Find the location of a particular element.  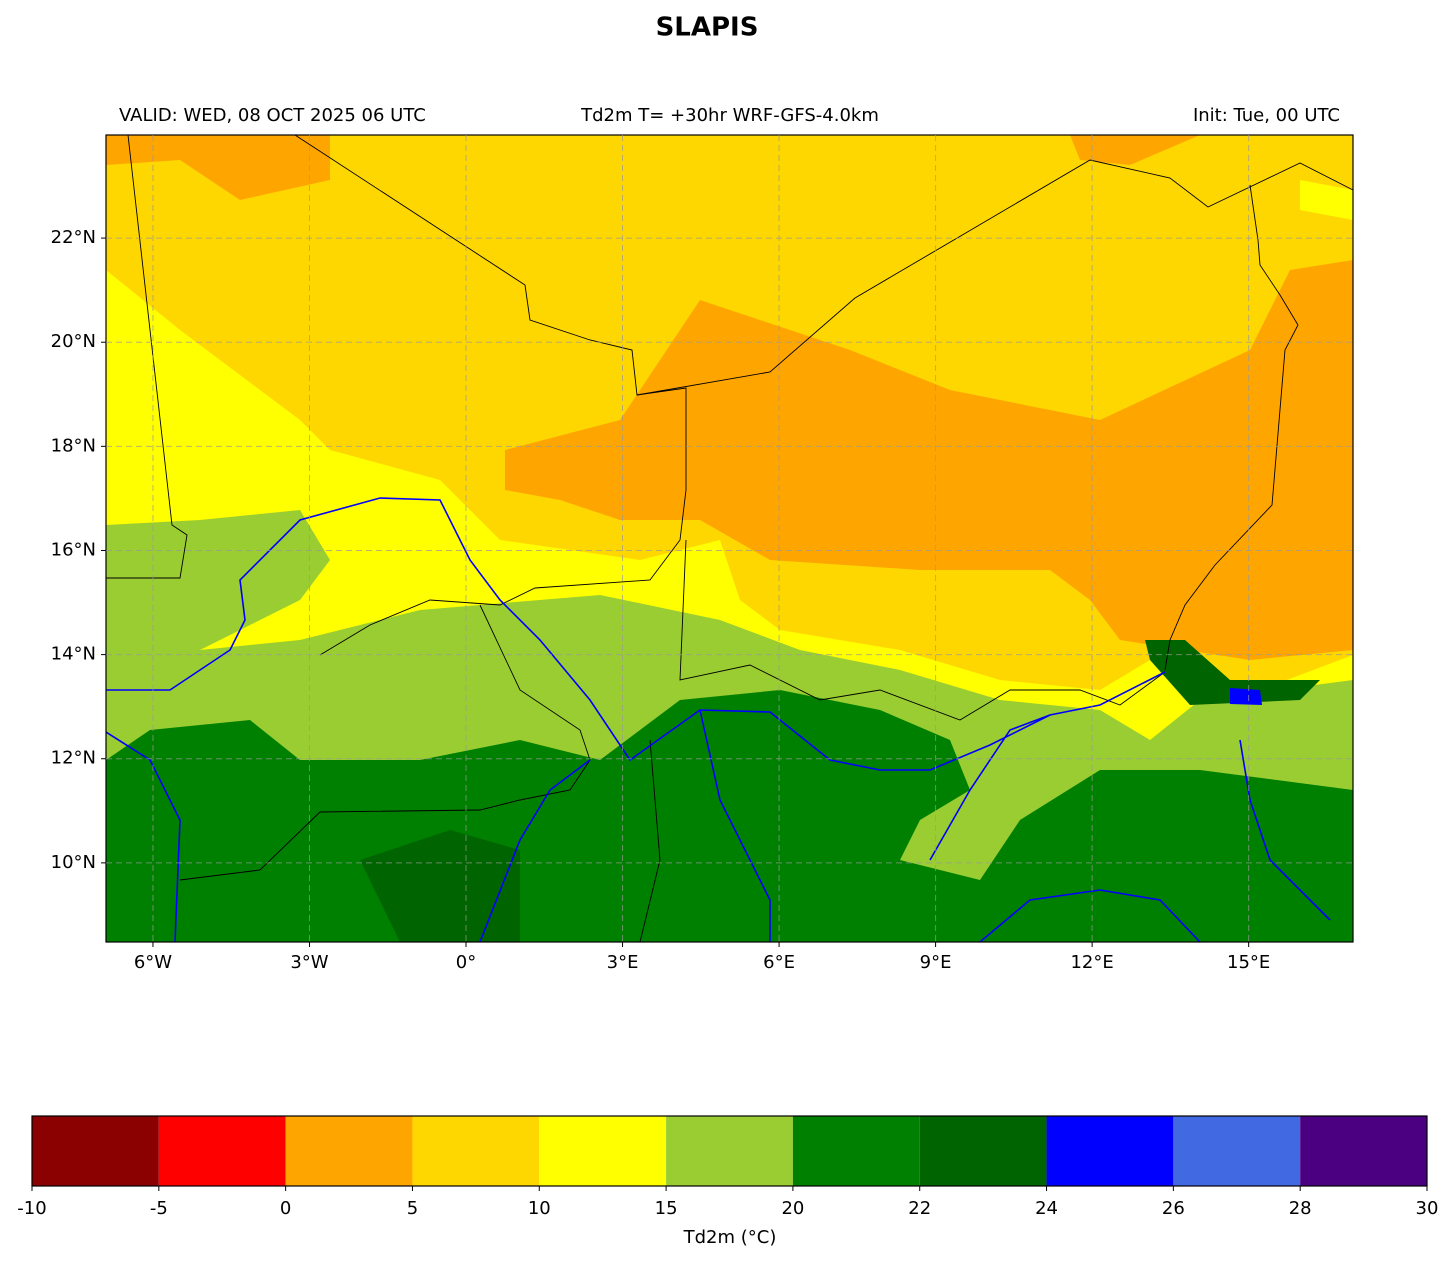

valid-time: VALID: WED, 08 OCT 2025 06 UTC is located at coordinates (272, 115).